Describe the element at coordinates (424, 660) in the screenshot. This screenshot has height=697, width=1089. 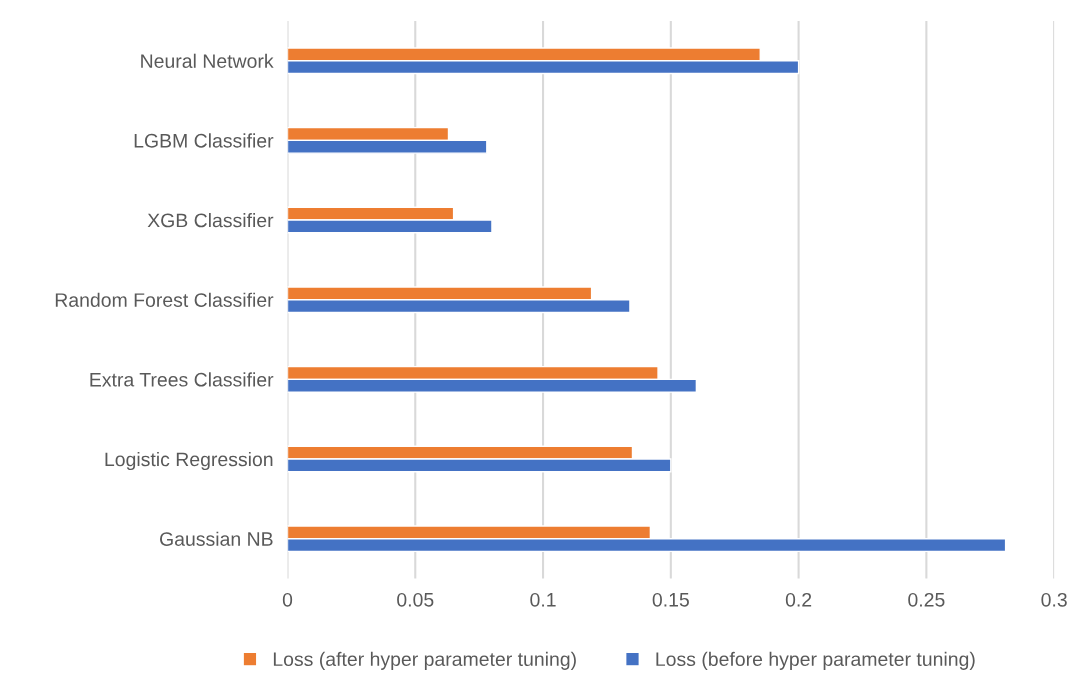
I see `legend-label: Loss (after hyper parameter tuning)` at that location.